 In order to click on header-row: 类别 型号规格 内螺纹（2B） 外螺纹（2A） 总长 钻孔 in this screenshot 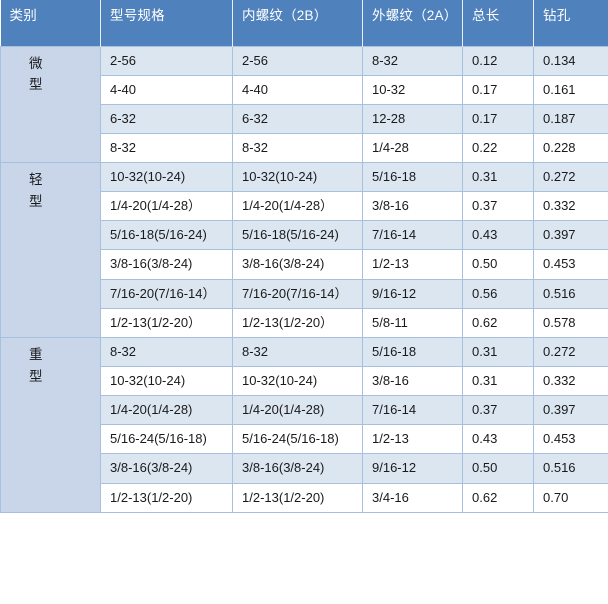, I will do `click(304, 23)`.